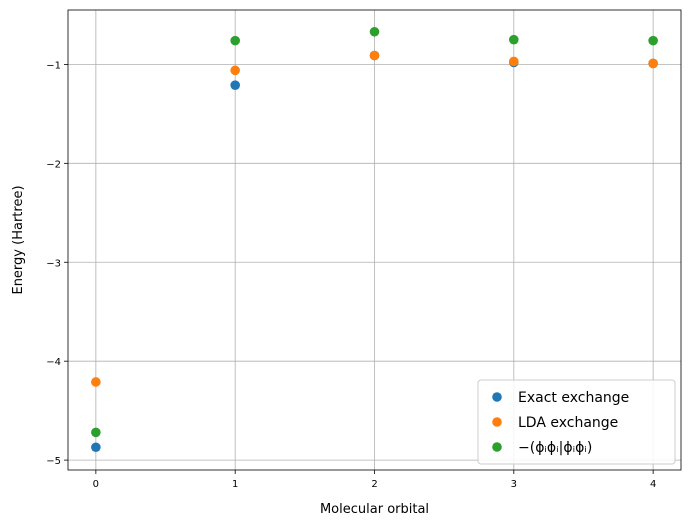 This screenshot has height=526, width=690. I want to click on y-axis-label: Energy (Hartree), so click(18, 239).